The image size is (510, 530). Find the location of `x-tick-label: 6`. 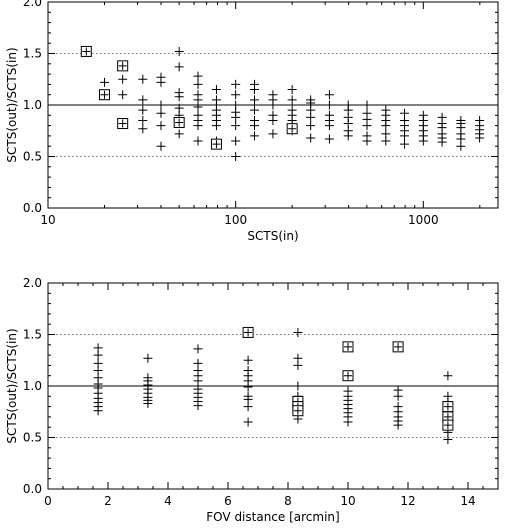

x-tick-label: 6 is located at coordinates (228, 501).